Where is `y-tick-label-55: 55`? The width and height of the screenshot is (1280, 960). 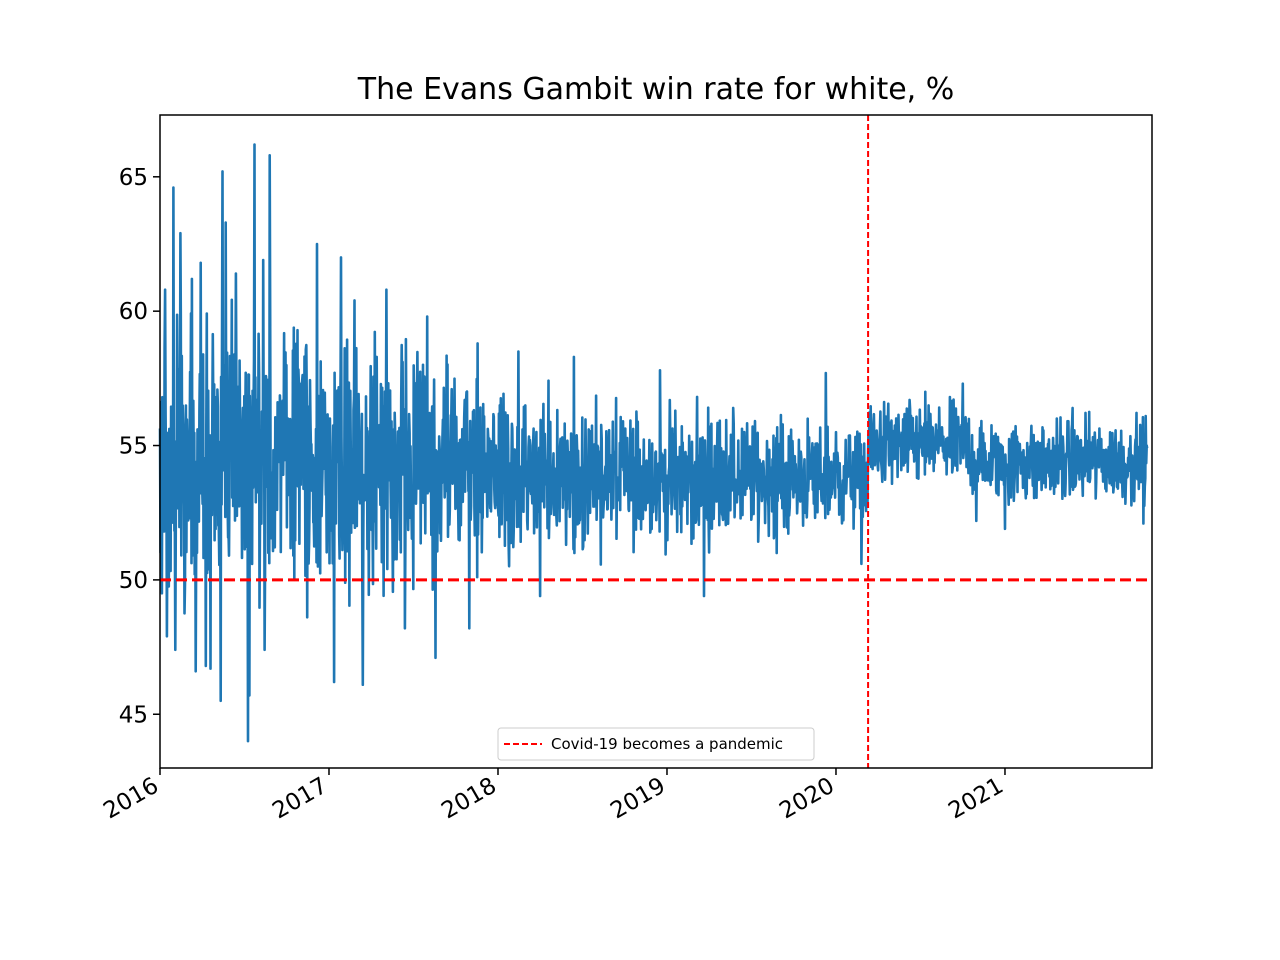
y-tick-label-55: 55 is located at coordinates (133, 447).